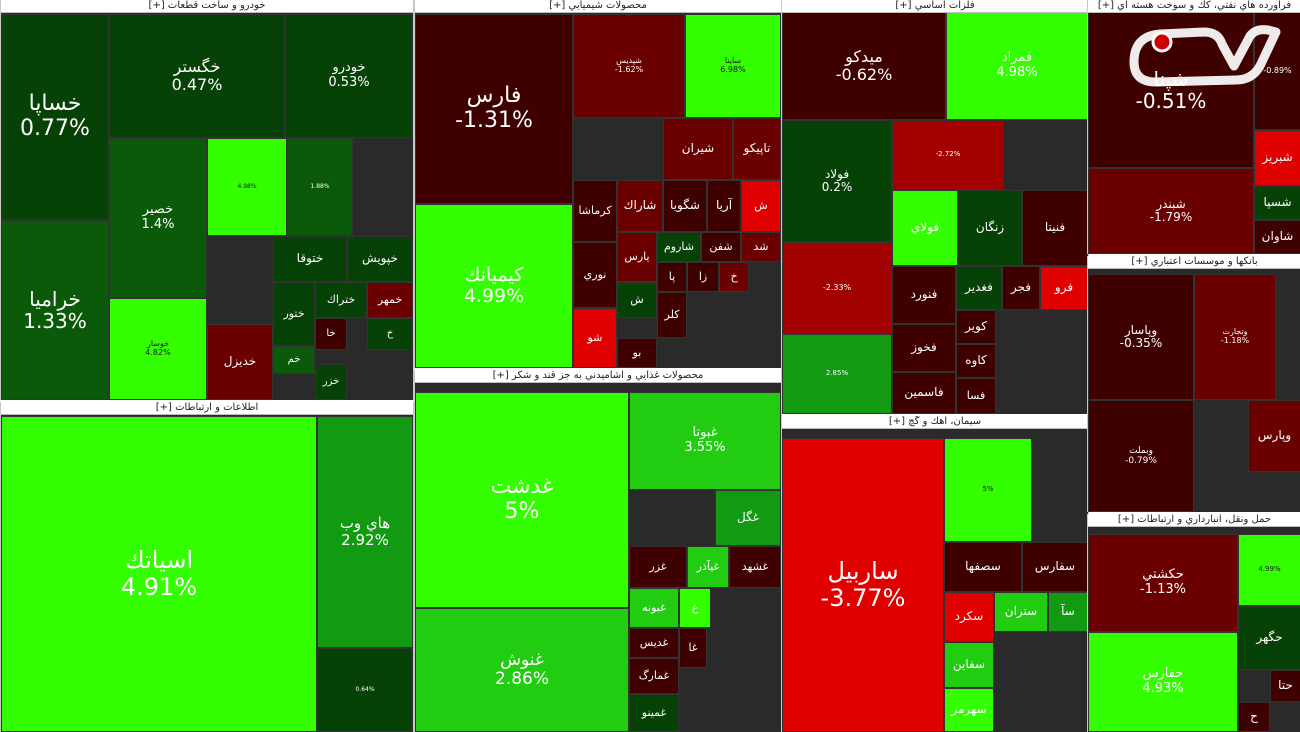  I want to click on stock-tile: فجر, so click(1021, 288).